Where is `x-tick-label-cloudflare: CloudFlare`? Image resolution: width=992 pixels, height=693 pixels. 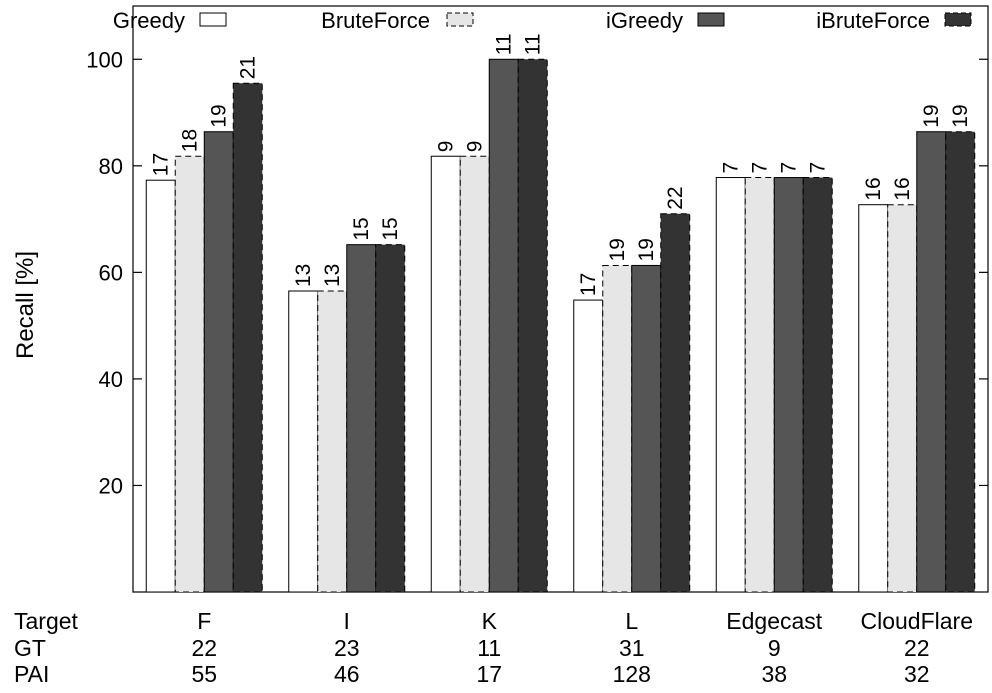
x-tick-label-cloudflare: CloudFlare is located at coordinates (917, 621).